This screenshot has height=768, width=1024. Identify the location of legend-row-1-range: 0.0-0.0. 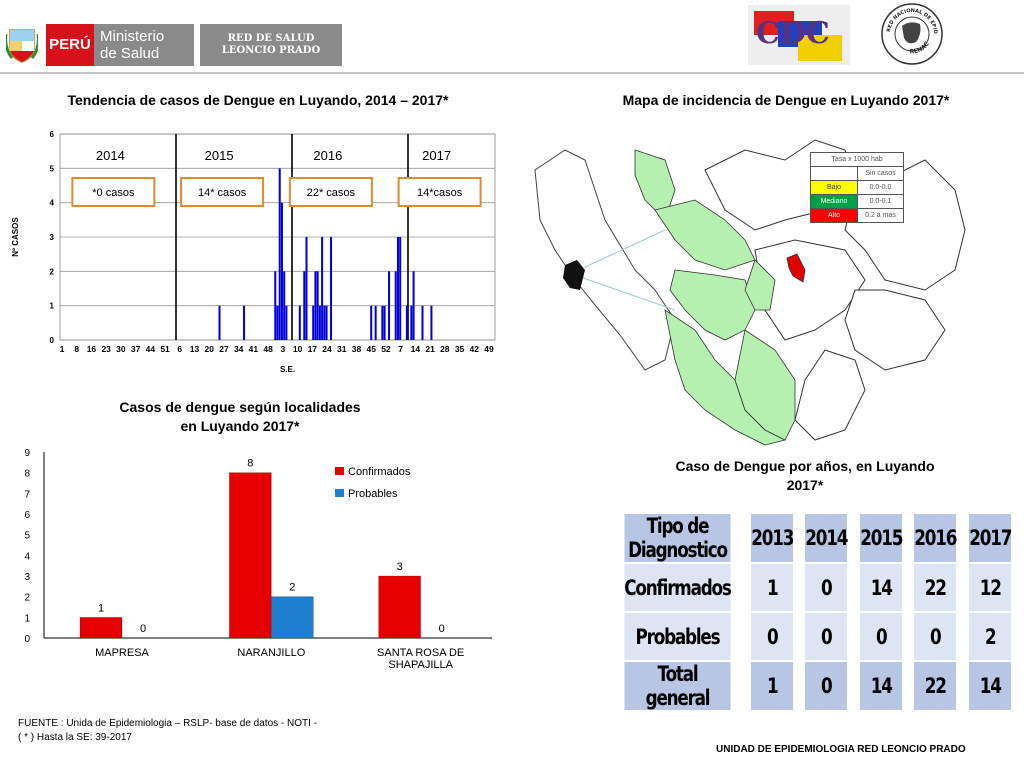
(880, 187).